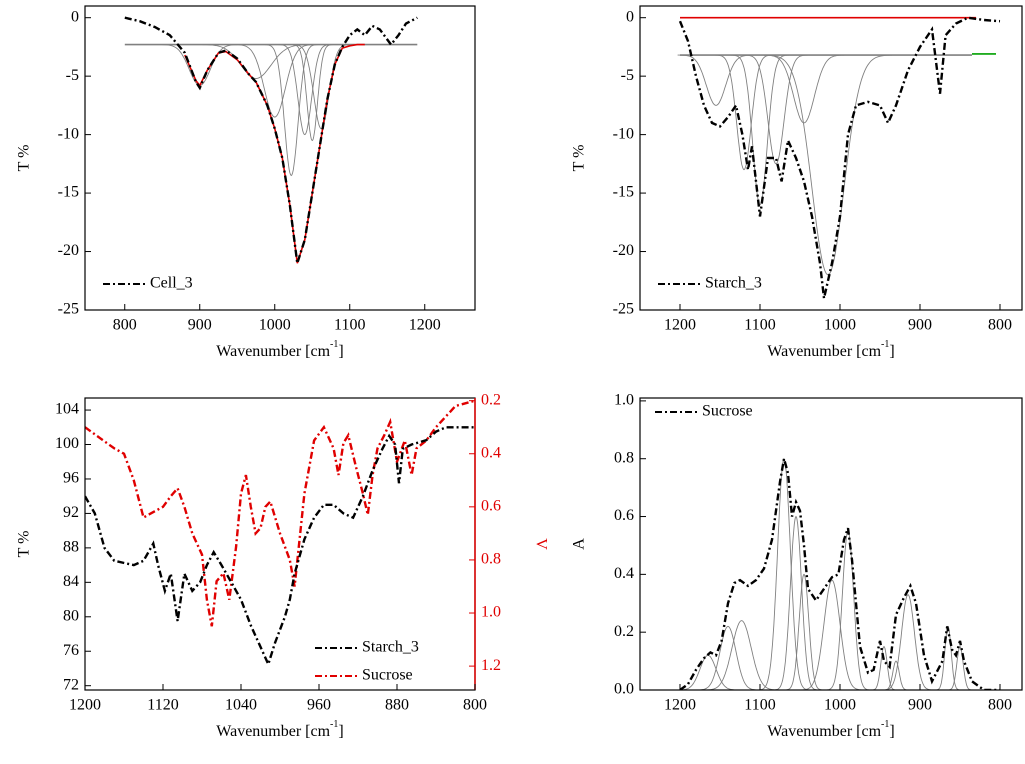 The width and height of the screenshot is (1025, 764). What do you see at coordinates (624, 573) in the screenshot?
I see `y-tick-label: 0.4` at bounding box center [624, 573].